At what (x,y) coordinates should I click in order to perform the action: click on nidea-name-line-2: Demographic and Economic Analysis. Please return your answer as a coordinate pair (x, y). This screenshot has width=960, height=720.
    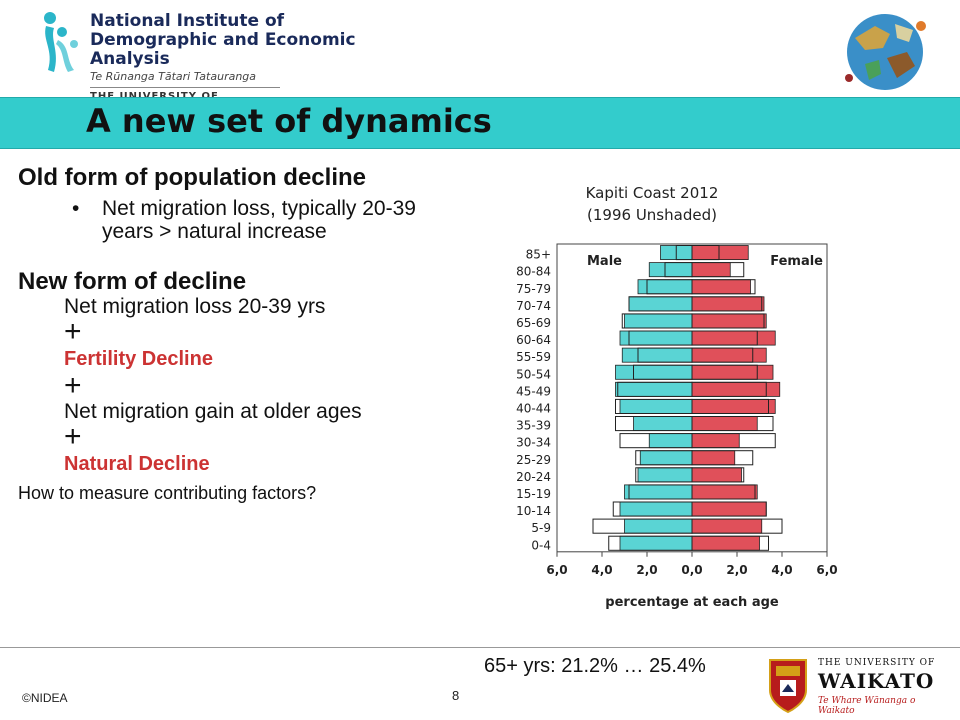
    Looking at the image, I should click on (223, 49).